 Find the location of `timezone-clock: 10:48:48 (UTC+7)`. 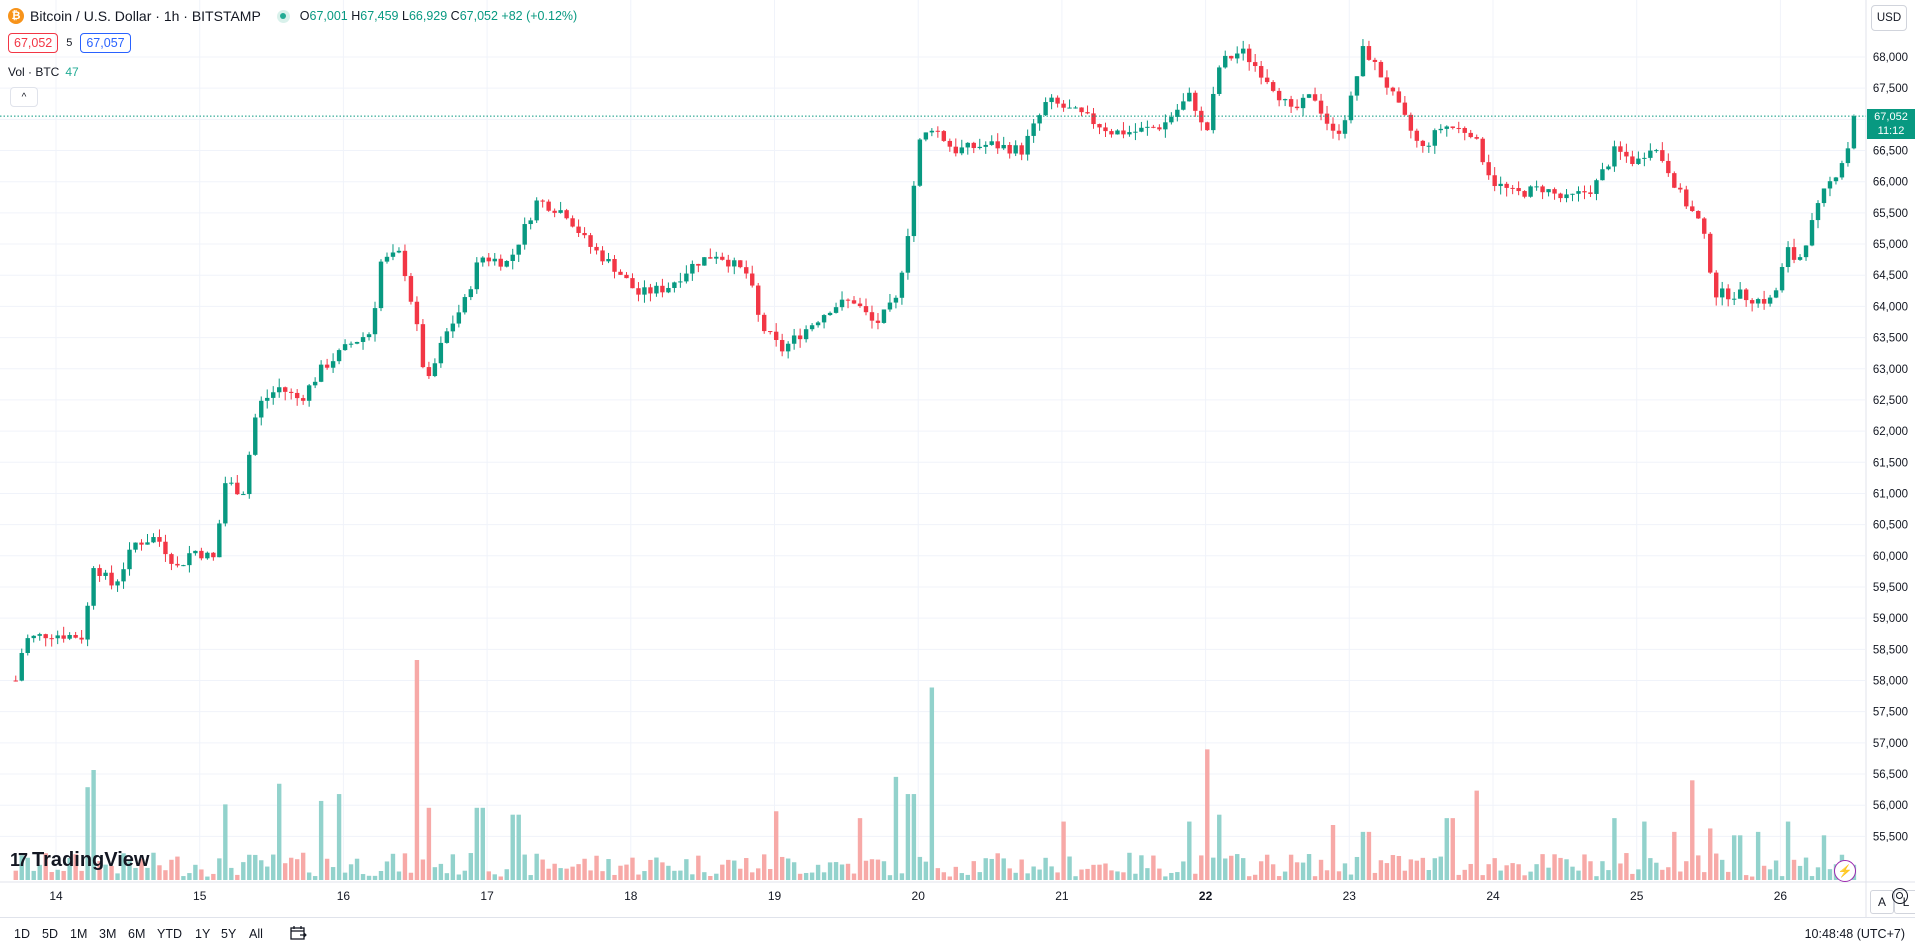

timezone-clock: 10:48:48 (UTC+7) is located at coordinates (1854, 934).